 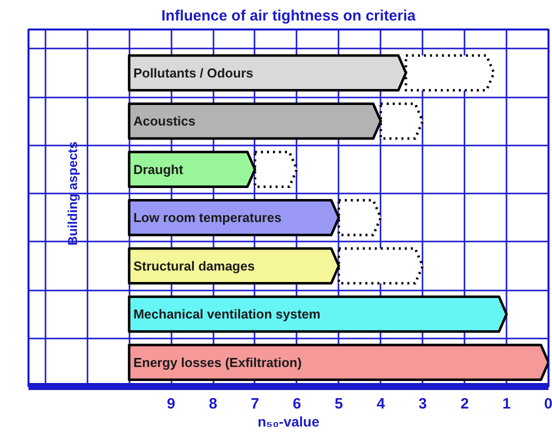 I want to click on x-tick-label: 6, so click(x=297, y=404).